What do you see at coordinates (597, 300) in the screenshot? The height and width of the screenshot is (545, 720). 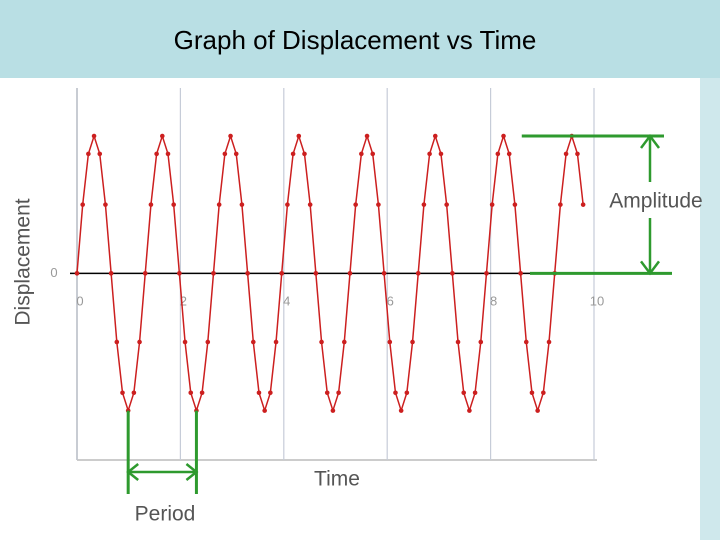 I see `x-tick-label: 10` at bounding box center [597, 300].